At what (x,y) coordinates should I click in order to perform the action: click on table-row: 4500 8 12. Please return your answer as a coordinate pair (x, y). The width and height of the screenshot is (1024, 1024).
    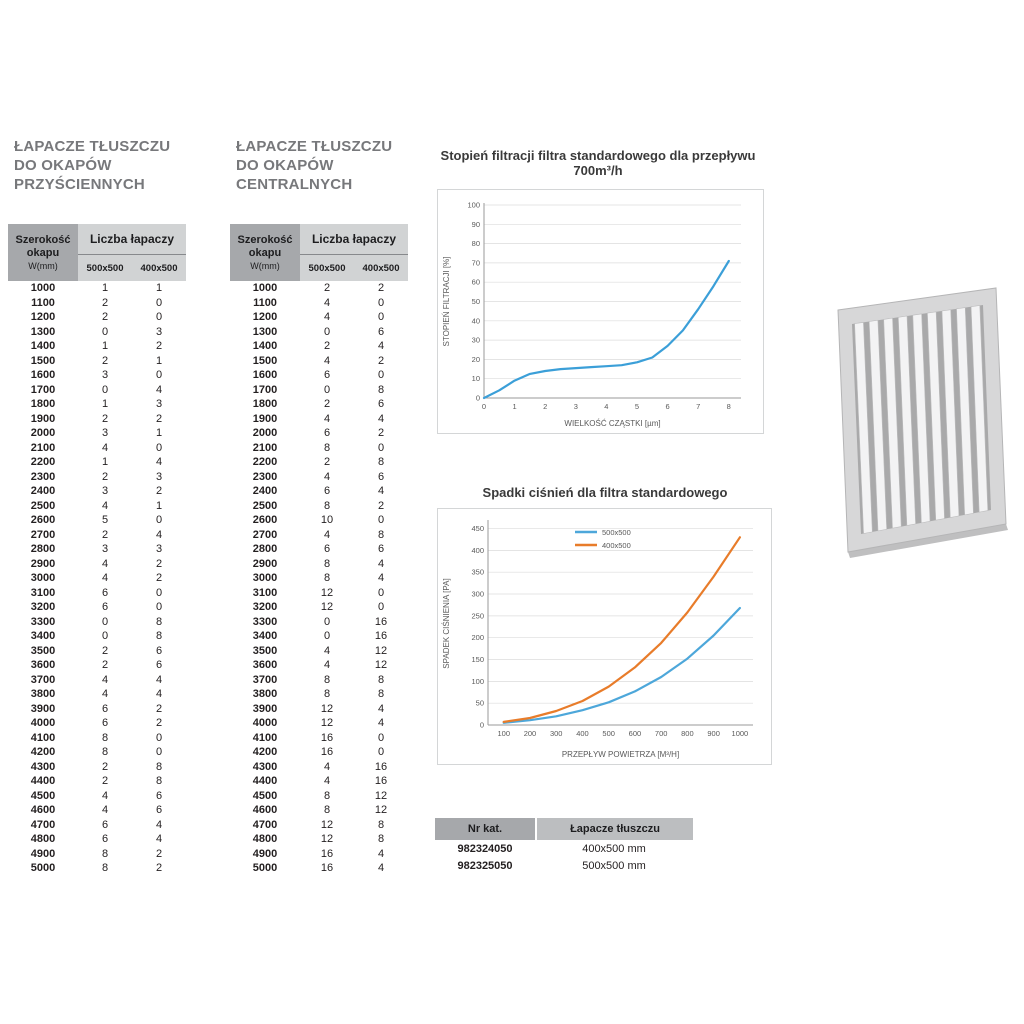
    Looking at the image, I should click on (319, 796).